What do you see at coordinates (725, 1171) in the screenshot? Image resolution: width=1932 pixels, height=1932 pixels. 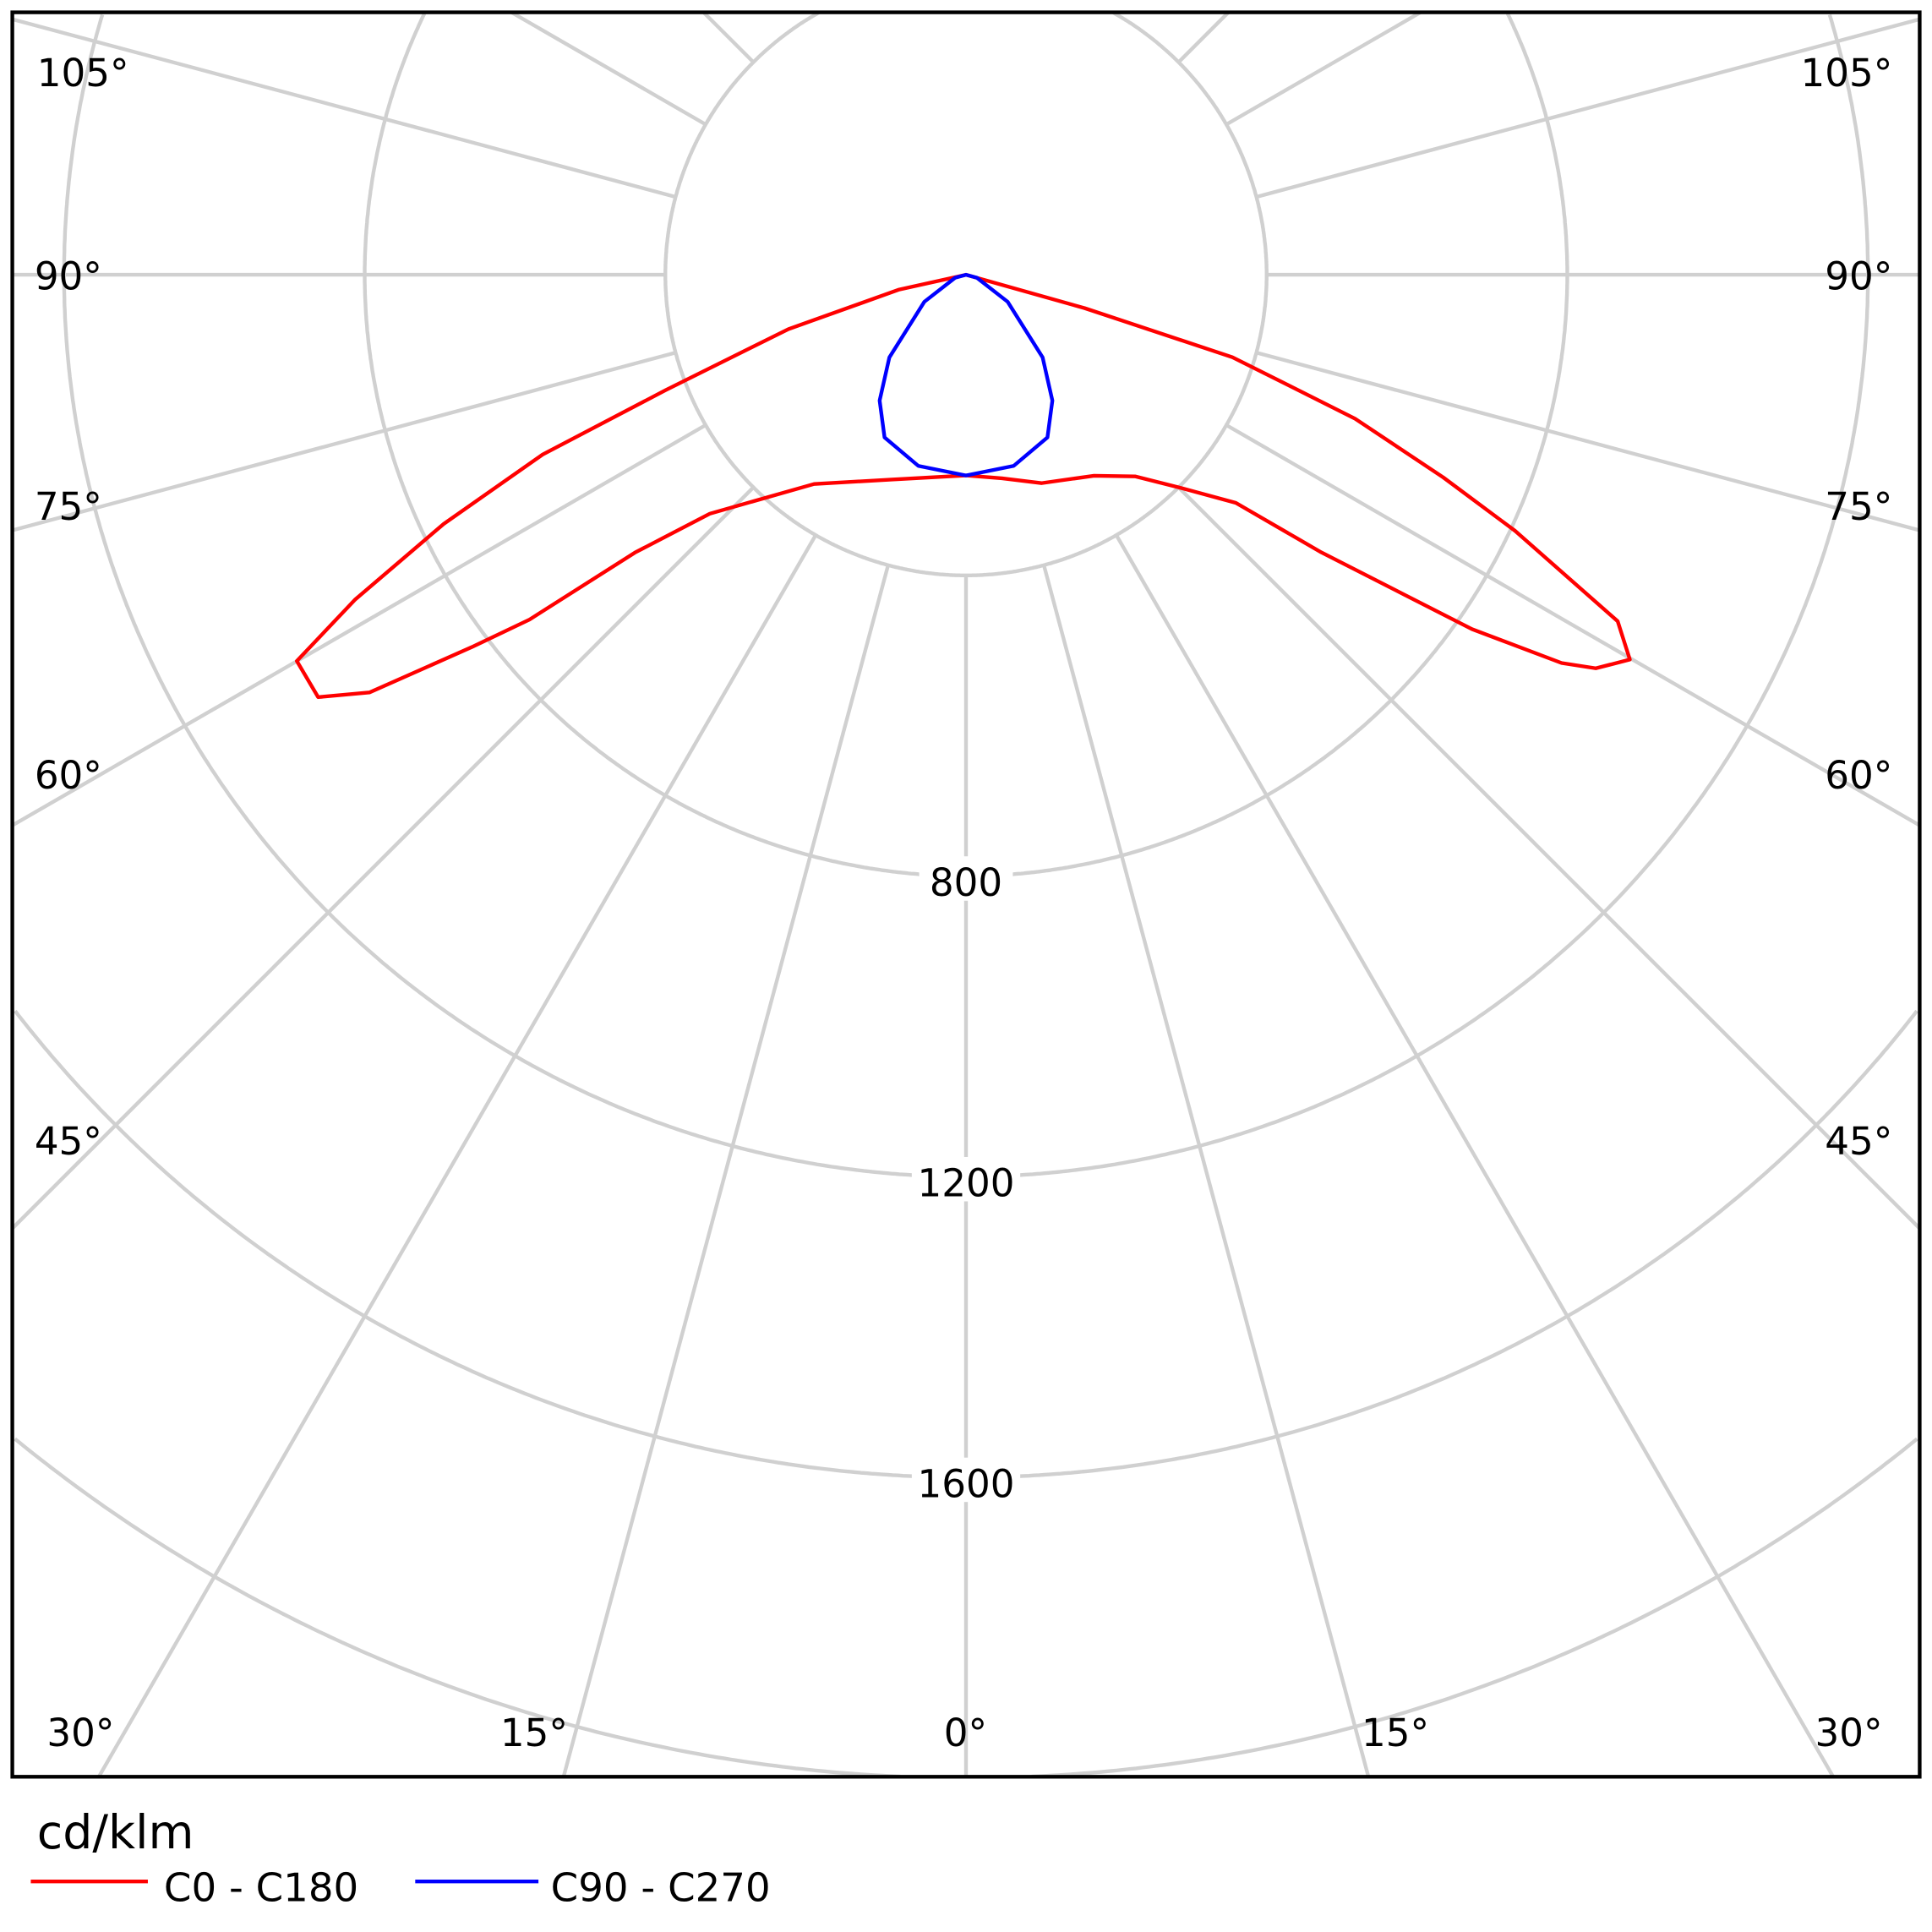 I see `grid-spoke-15-left` at bounding box center [725, 1171].